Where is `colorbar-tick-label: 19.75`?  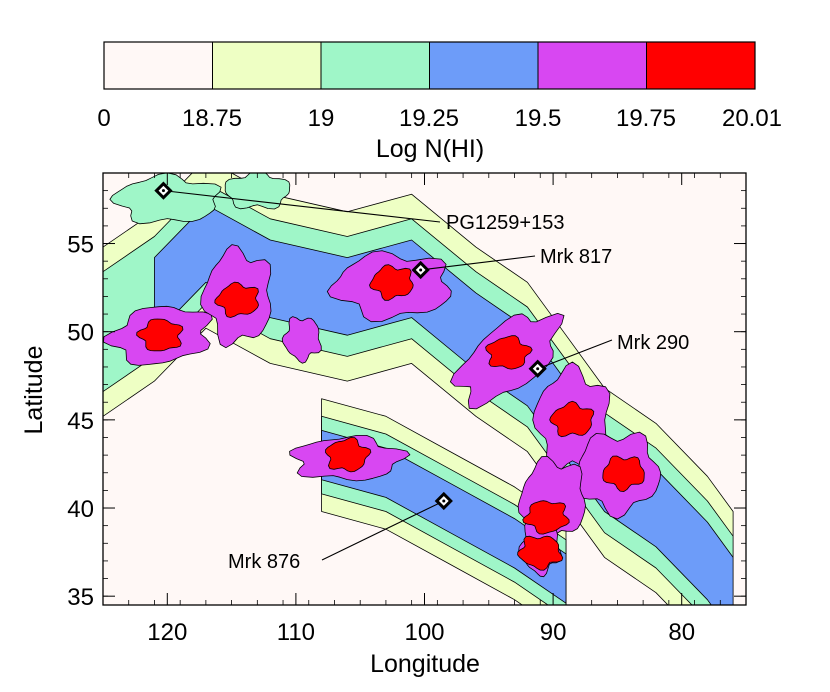
colorbar-tick-label: 19.75 is located at coordinates (646, 118).